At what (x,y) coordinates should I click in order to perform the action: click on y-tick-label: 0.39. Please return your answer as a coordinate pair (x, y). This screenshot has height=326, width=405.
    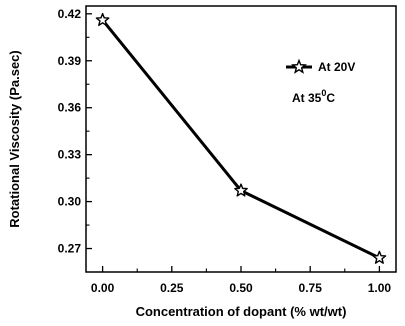
    Looking at the image, I should click on (70, 61).